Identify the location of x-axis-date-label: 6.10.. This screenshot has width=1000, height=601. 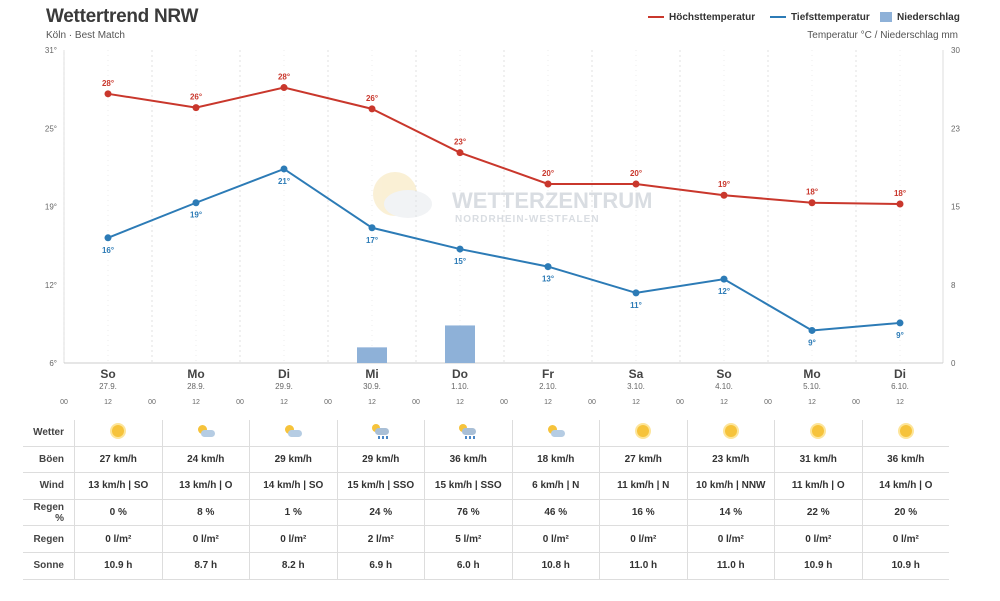
(900, 386).